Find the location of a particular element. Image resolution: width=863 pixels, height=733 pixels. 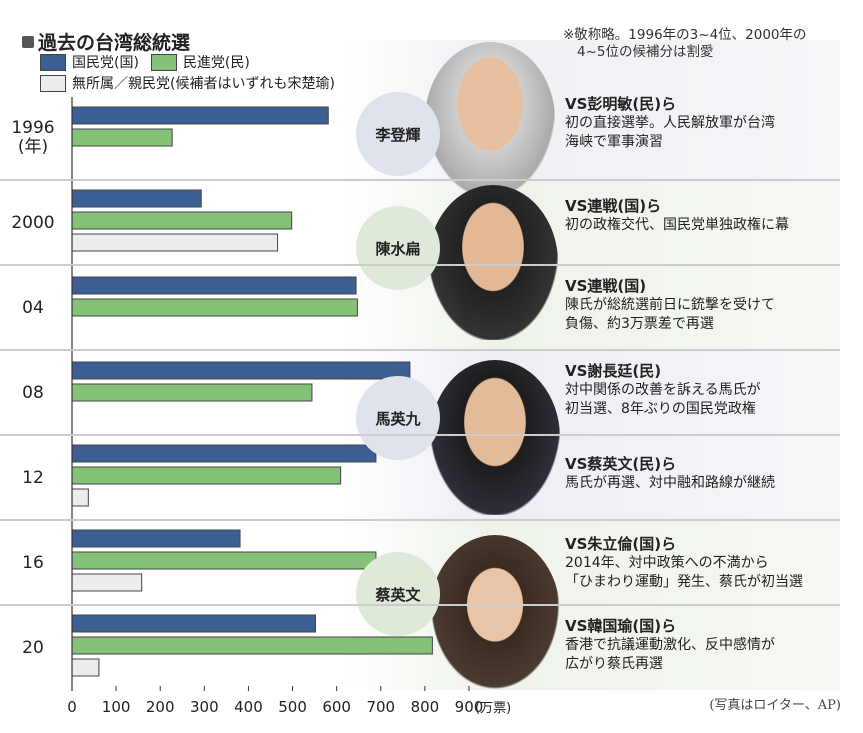

row-description: VS連戦(国) 陳氏が総統選前日に銃撃を受けて 負傷、約3万票差で再選 is located at coordinates (705, 305).